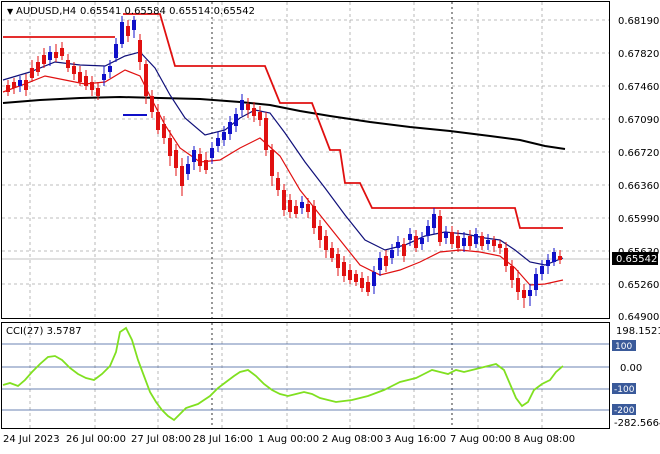  What do you see at coordinates (223, 439) in the screenshot?
I see `time-tick: 28 Jul 16:00` at bounding box center [223, 439].